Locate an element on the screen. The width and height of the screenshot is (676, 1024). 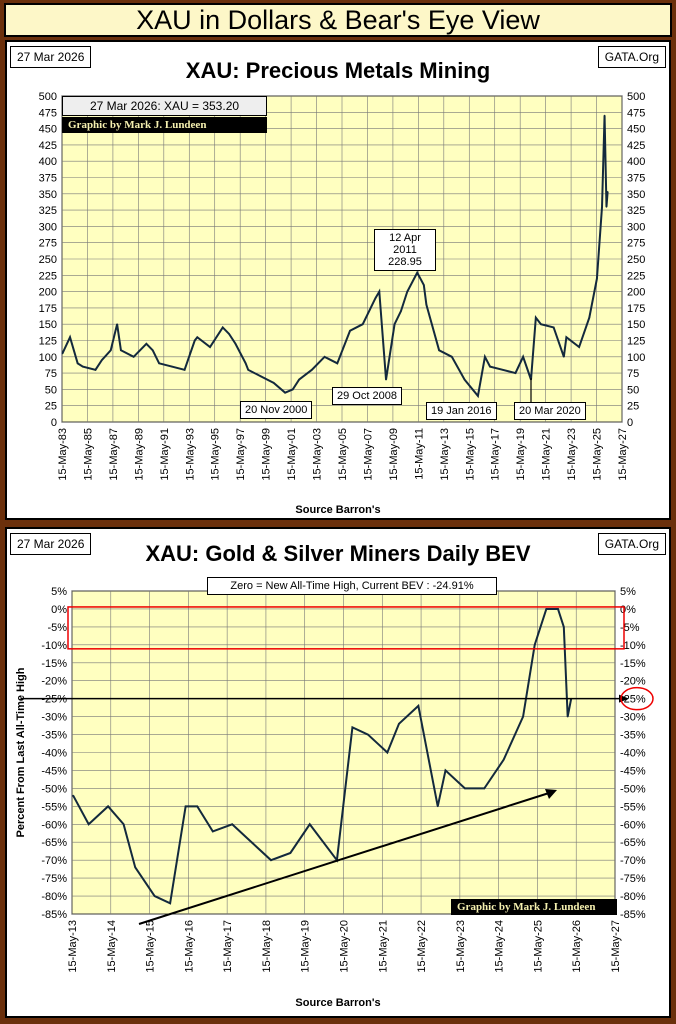
y-tick-label-right: -35% is located at coordinates (633, 736).